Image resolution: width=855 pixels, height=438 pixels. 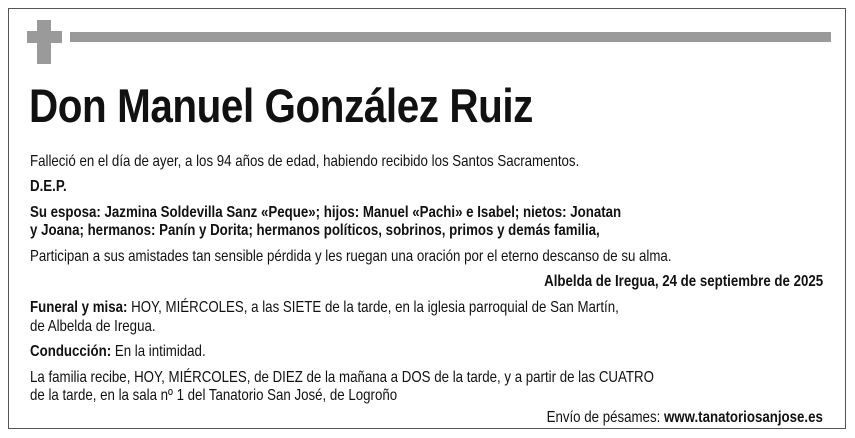 What do you see at coordinates (158, 351) in the screenshot?
I see `conduccion-text: En la intimidad.` at bounding box center [158, 351].